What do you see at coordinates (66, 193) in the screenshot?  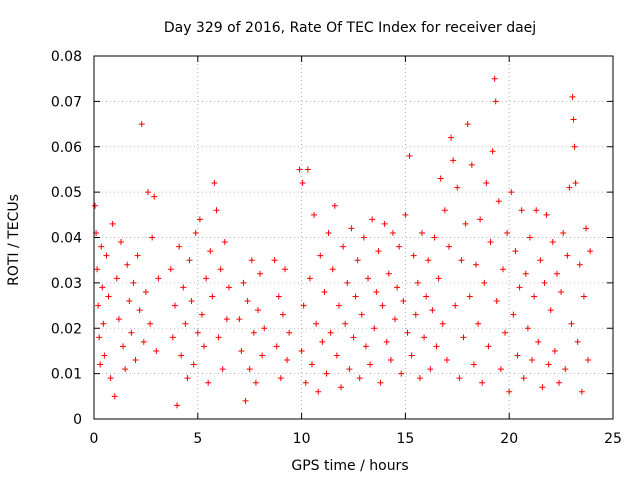 I see `y-tick-label: 0.05` at bounding box center [66, 193].